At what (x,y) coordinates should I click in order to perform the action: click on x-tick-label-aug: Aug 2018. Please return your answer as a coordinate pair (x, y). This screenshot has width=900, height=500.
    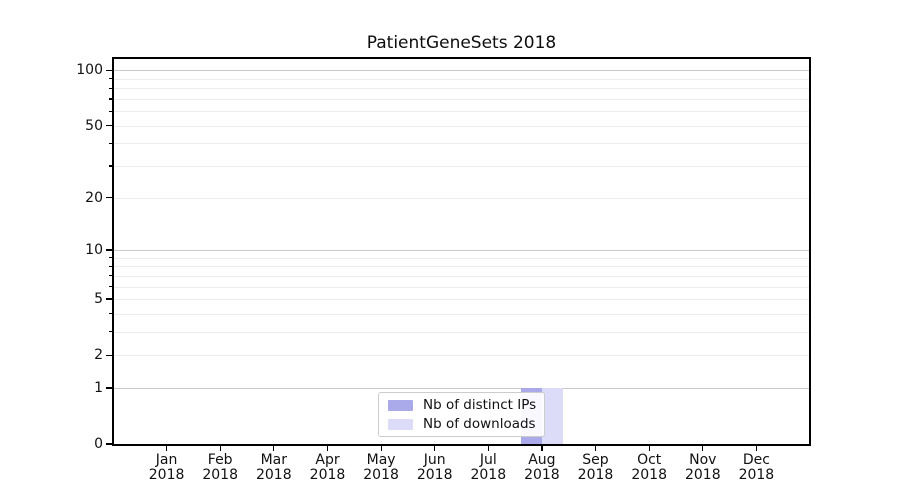
    Looking at the image, I should click on (542, 468).